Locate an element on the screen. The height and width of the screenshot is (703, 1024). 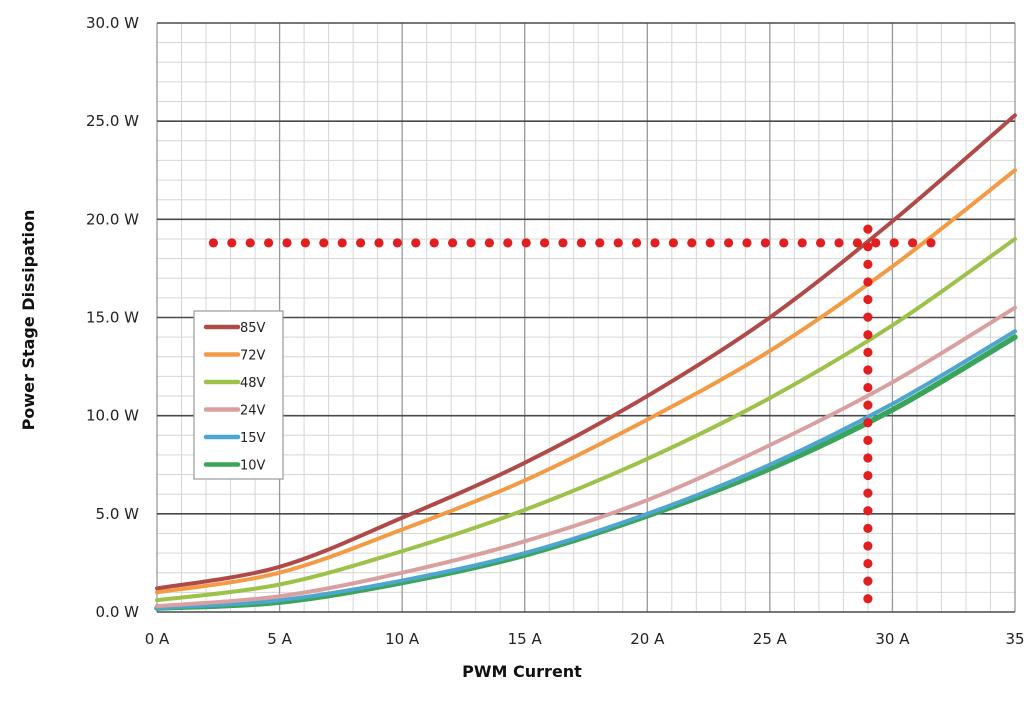
x-tick-label: 15 A is located at coordinates (525, 639).